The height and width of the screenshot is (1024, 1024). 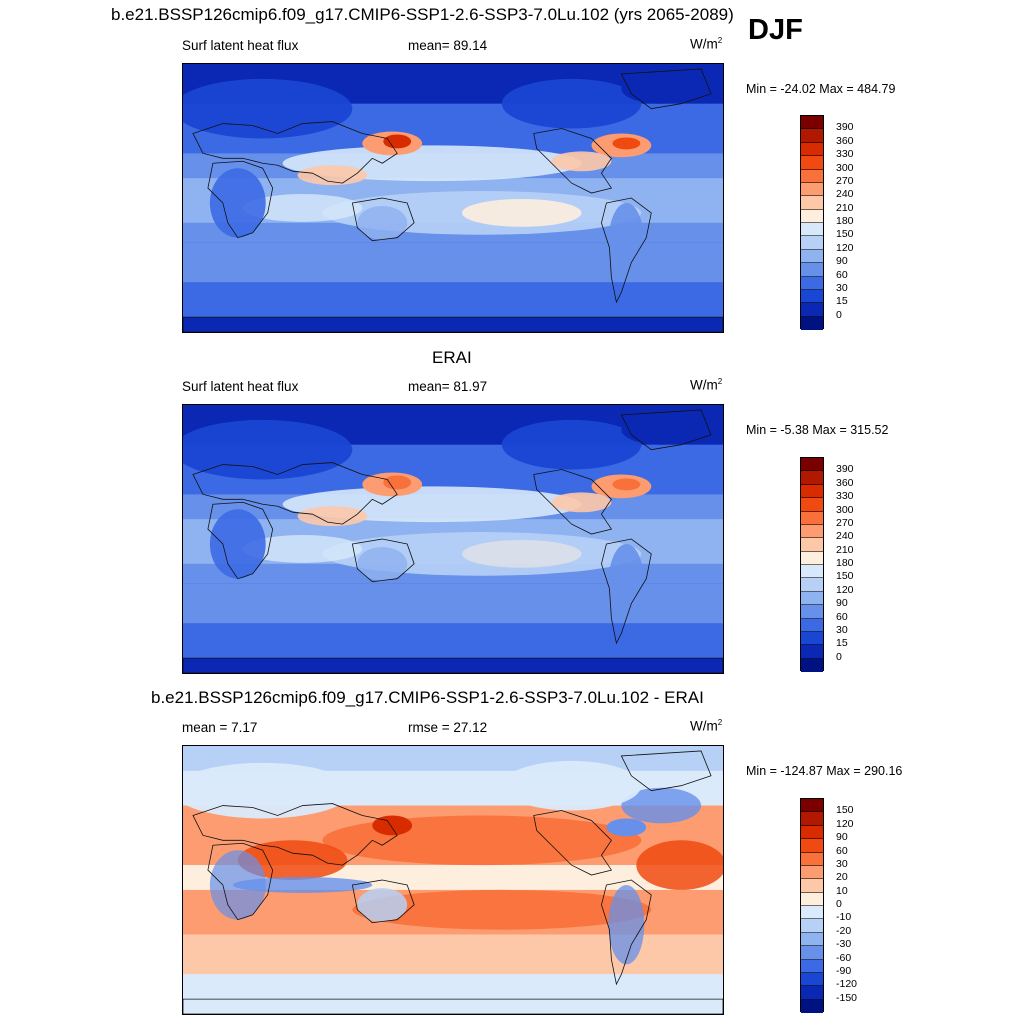 I want to click on kuroshio-core, so click(x=397, y=482).